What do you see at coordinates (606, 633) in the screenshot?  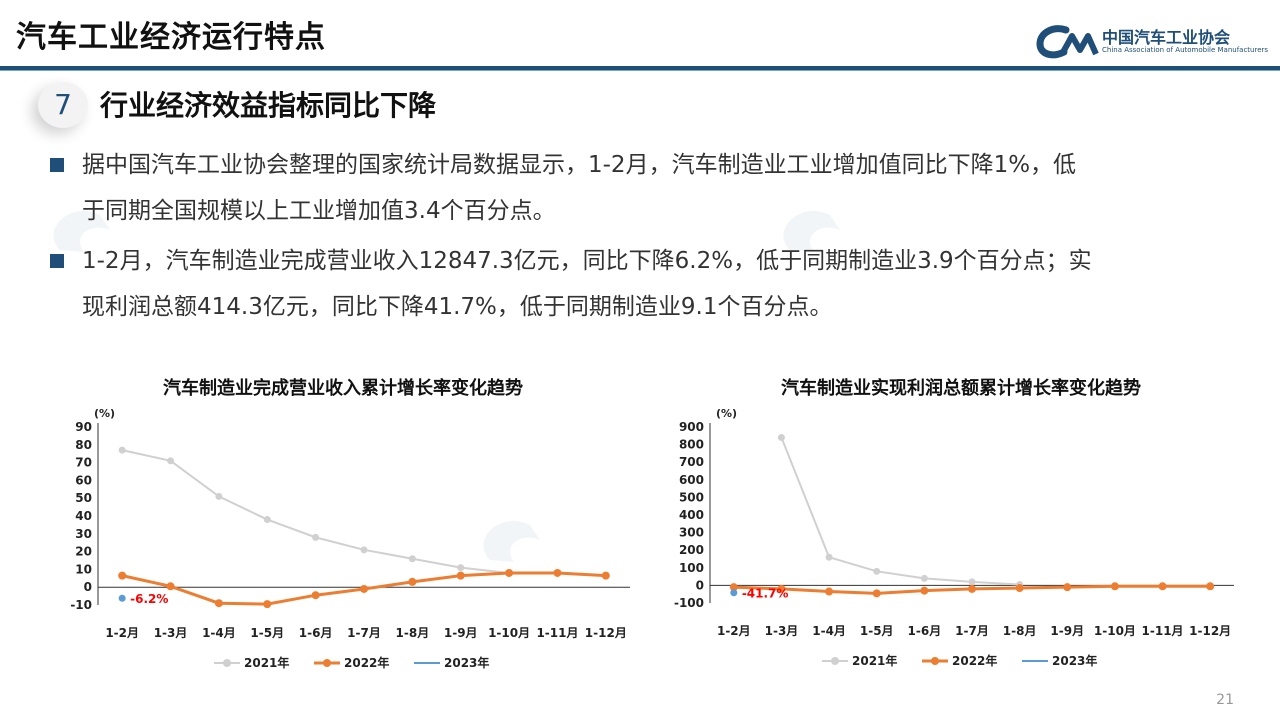 I see `x-tick-label: 1-12月` at bounding box center [606, 633].